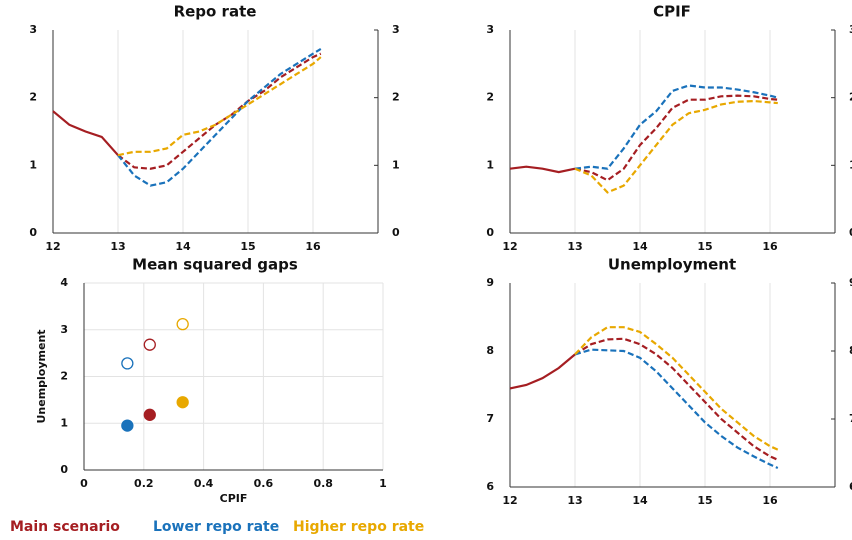  Describe the element at coordinates (144, 483) in the screenshot. I see `x-tick-label: 0.2` at that location.